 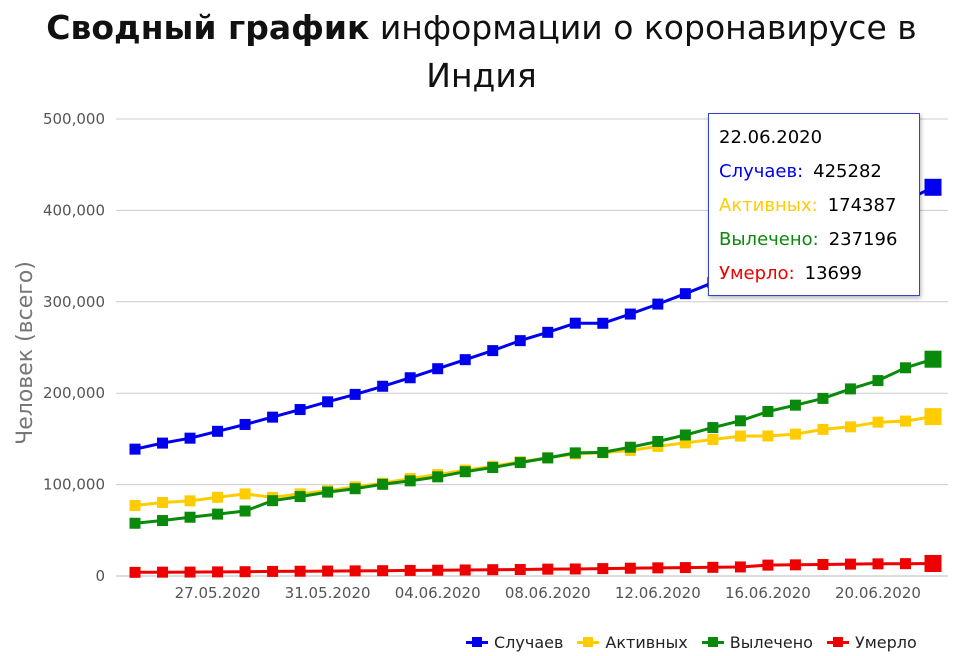 What do you see at coordinates (847, 171) in the screenshot?
I see `tooltip-value-cases: 425282` at bounding box center [847, 171].